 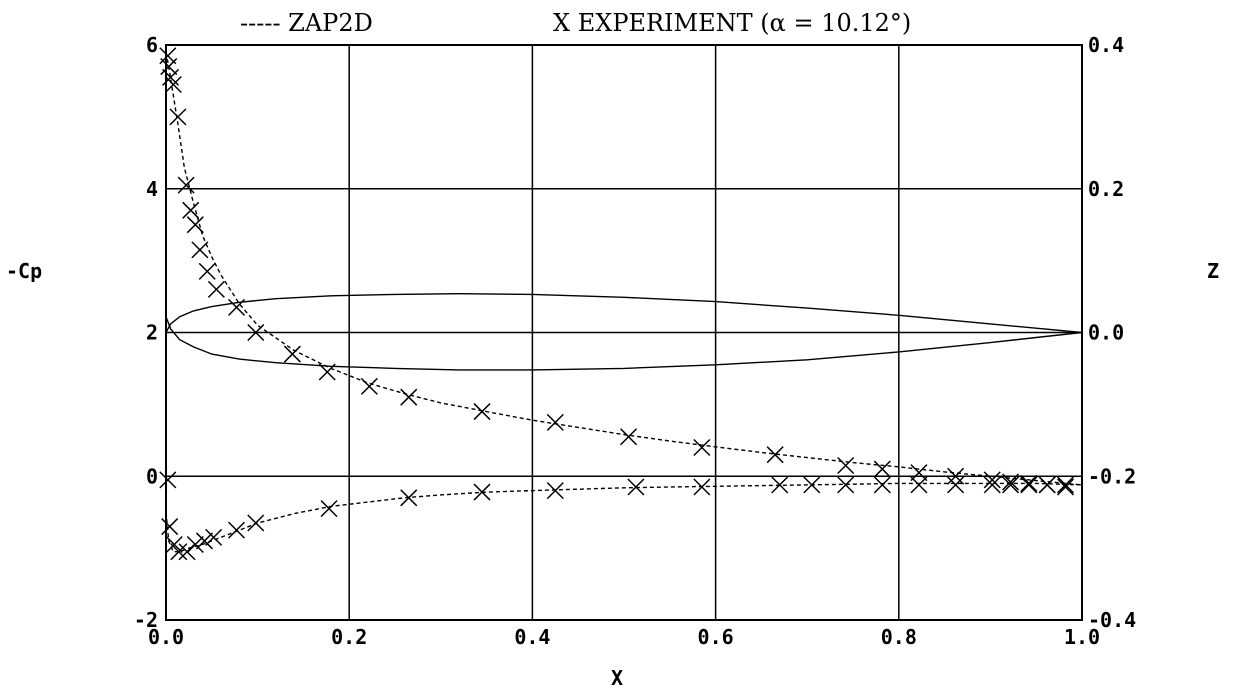 I want to click on y-tick-label: -2, so click(x=146, y=620).